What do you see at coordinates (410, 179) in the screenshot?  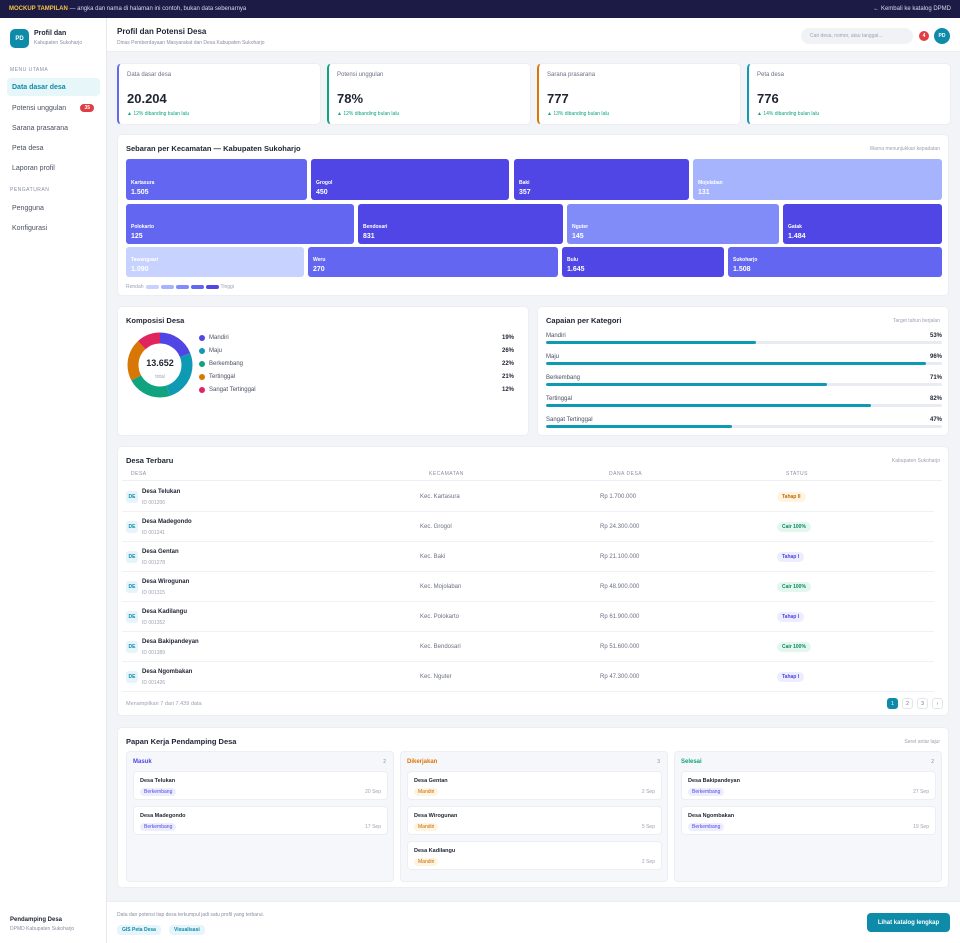 I see `treemap-tile: Grogol 450` at bounding box center [410, 179].